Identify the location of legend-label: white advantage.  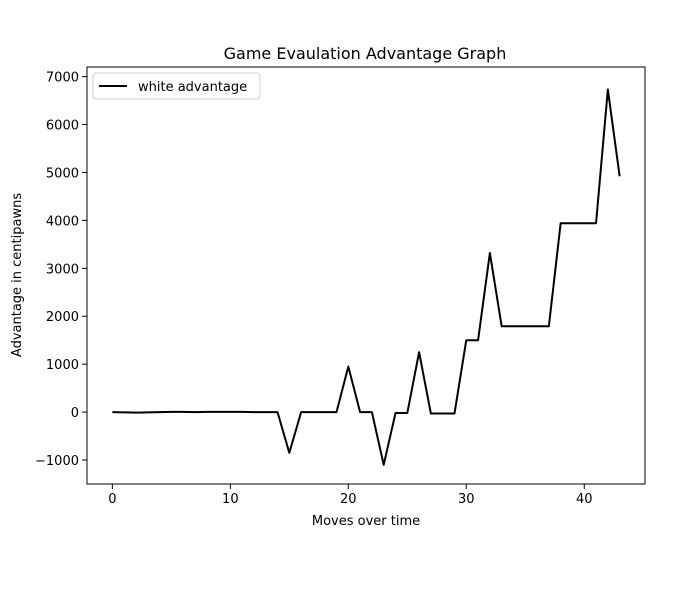
(192, 87).